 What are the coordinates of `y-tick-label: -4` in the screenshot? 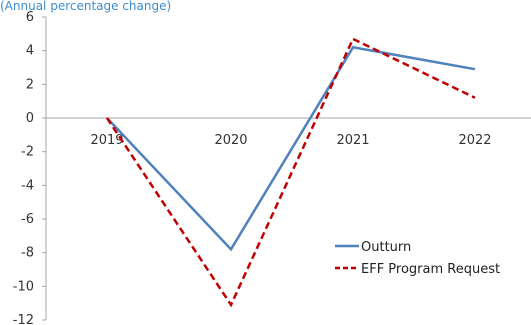 It's located at (27, 185).